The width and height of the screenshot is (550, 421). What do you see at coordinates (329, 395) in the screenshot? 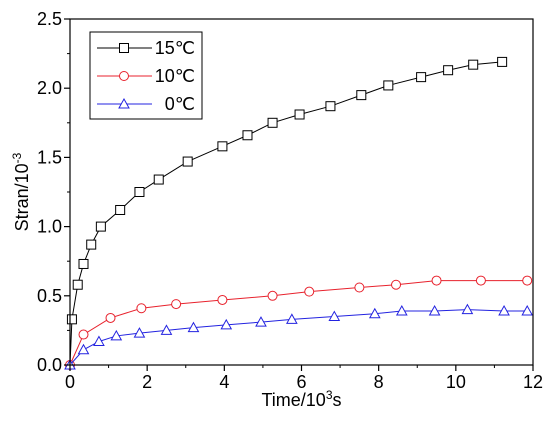
I see `x-axis-title-sup: 3` at bounding box center [329, 395].